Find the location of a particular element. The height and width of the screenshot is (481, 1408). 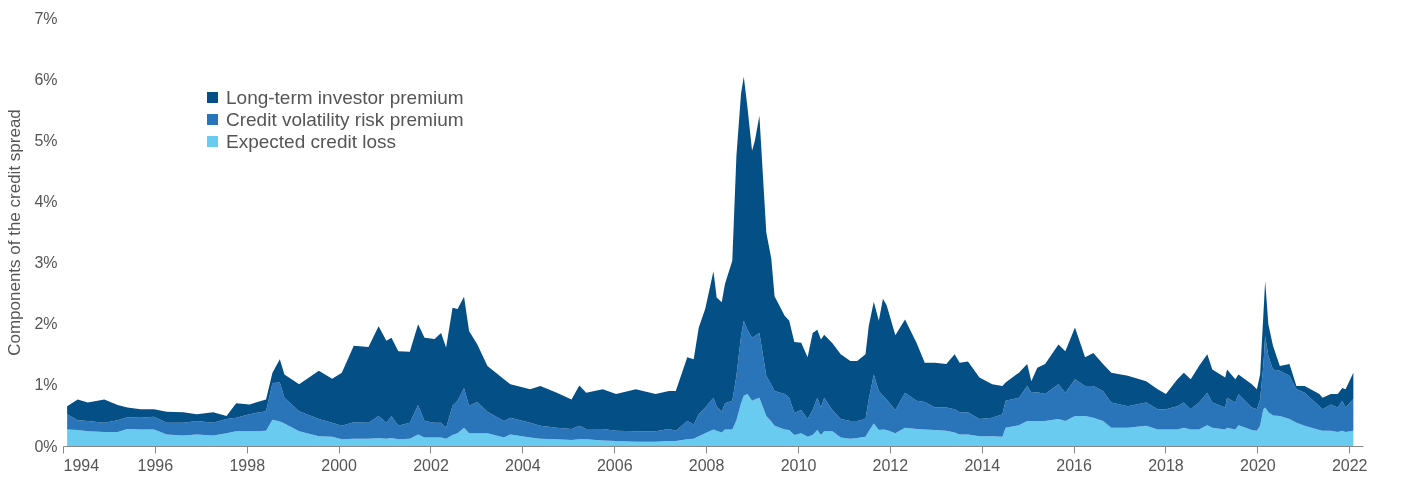

x-tick-label: 2014 is located at coordinates (982, 465).